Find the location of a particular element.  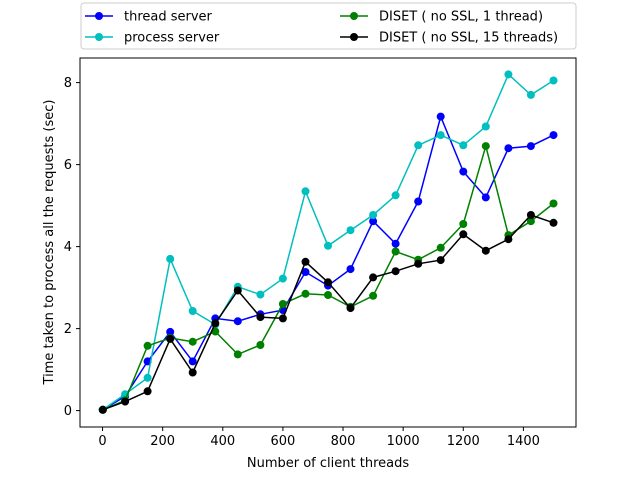

y-axis: 0 2 4 6 8 is located at coordinates (72, 247).